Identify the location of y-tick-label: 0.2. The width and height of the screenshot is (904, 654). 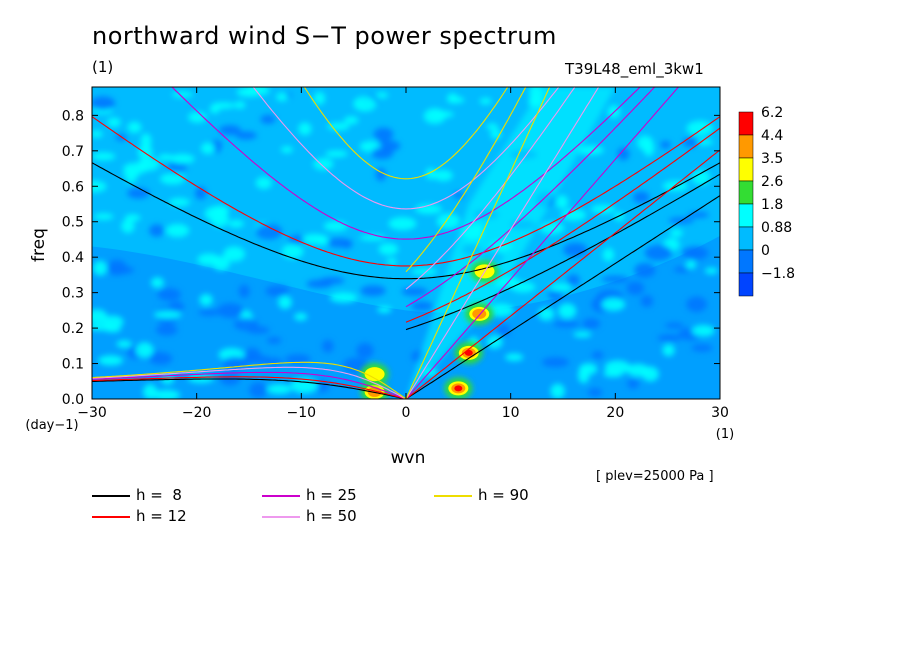
(73, 329).